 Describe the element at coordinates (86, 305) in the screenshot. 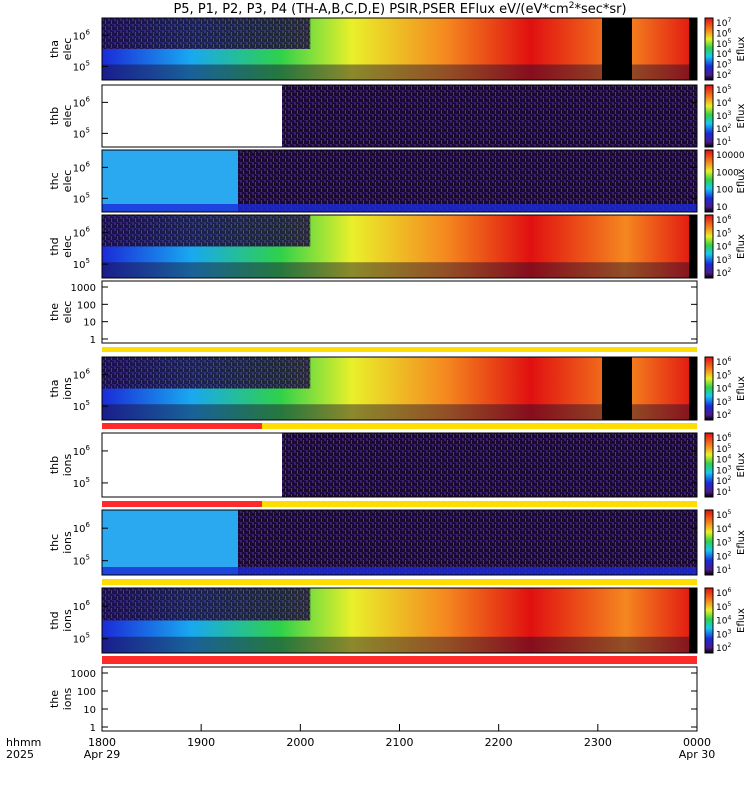

I see `y-tick-label: 100` at that location.